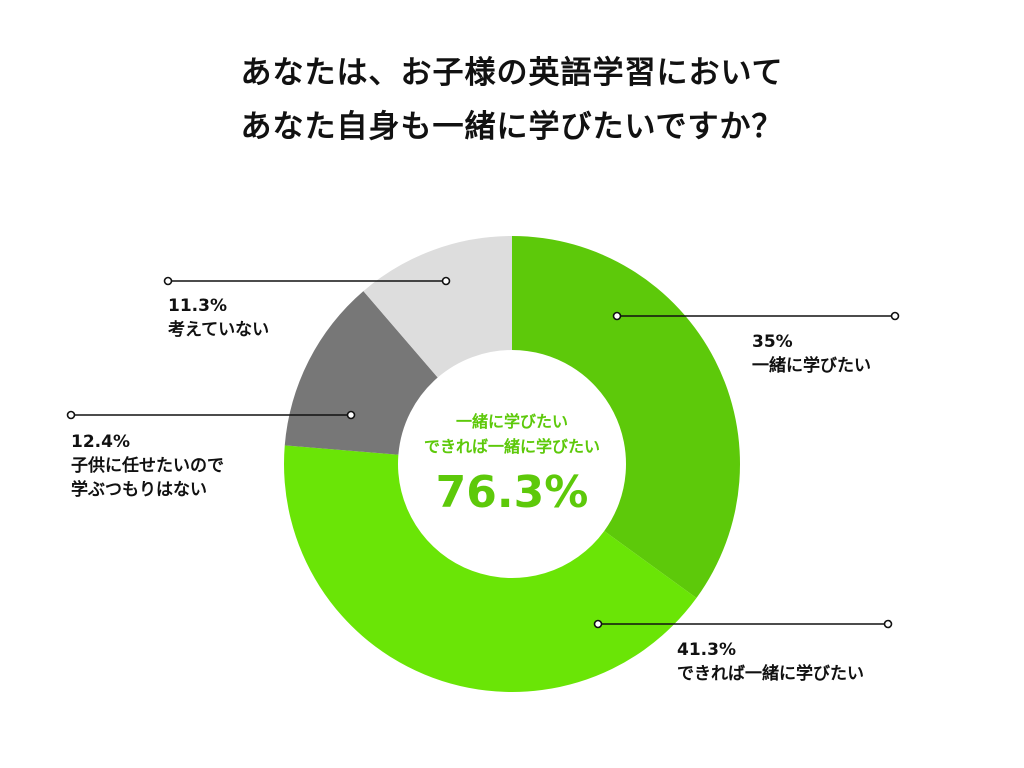 The image size is (1024, 768). What do you see at coordinates (706, 650) in the screenshot?
I see `slice-label-percent-dekireba: 41.3%` at bounding box center [706, 650].